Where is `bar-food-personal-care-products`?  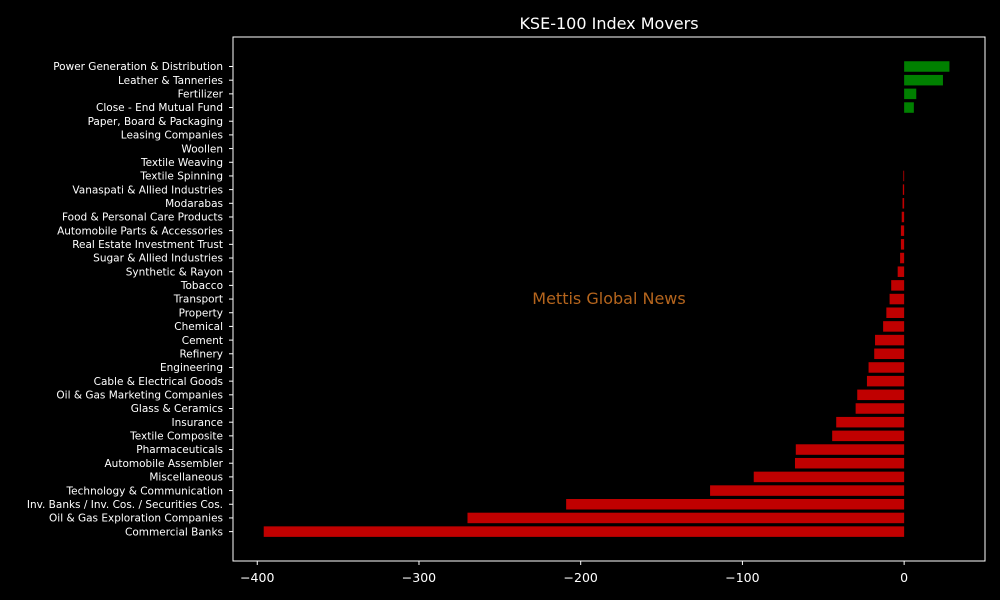
bar-food-personal-care-products is located at coordinates (903, 217).